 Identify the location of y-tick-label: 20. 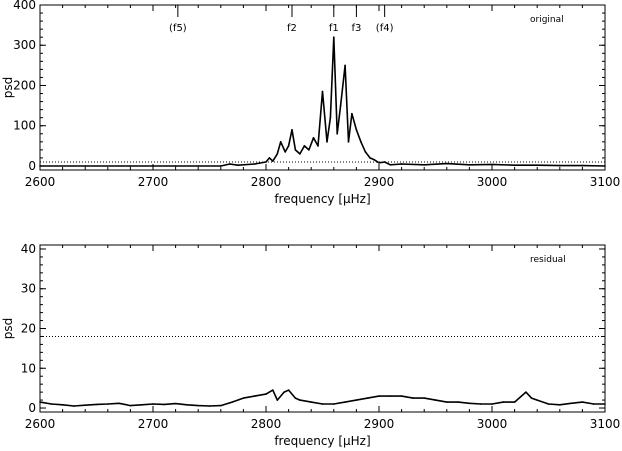
(28, 329).